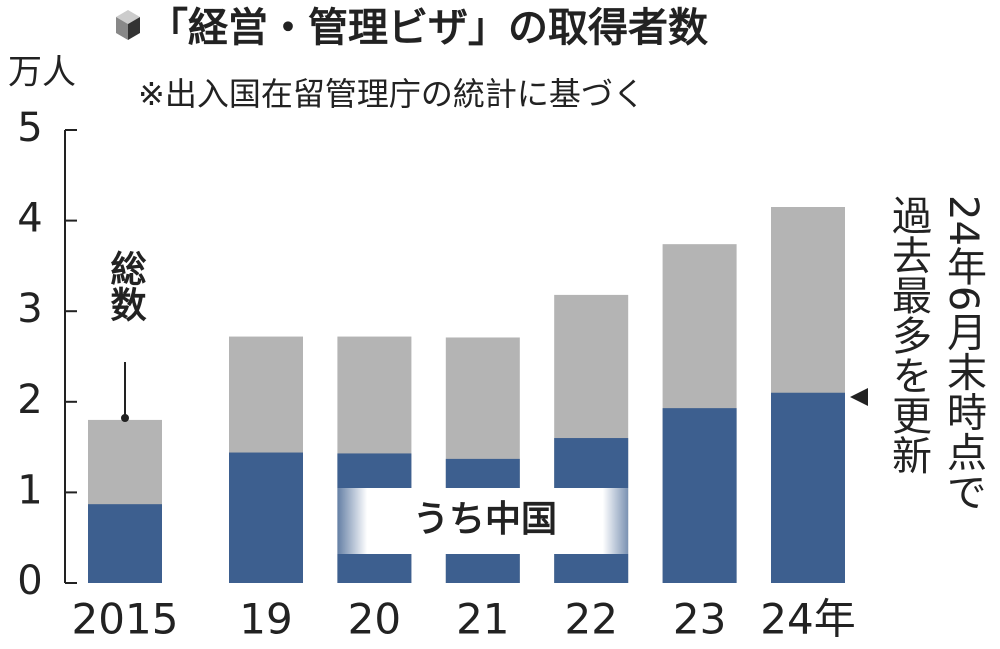 The image size is (1000, 649). Describe the element at coordinates (125, 619) in the screenshot. I see `x-tick-label: 2015` at that location.